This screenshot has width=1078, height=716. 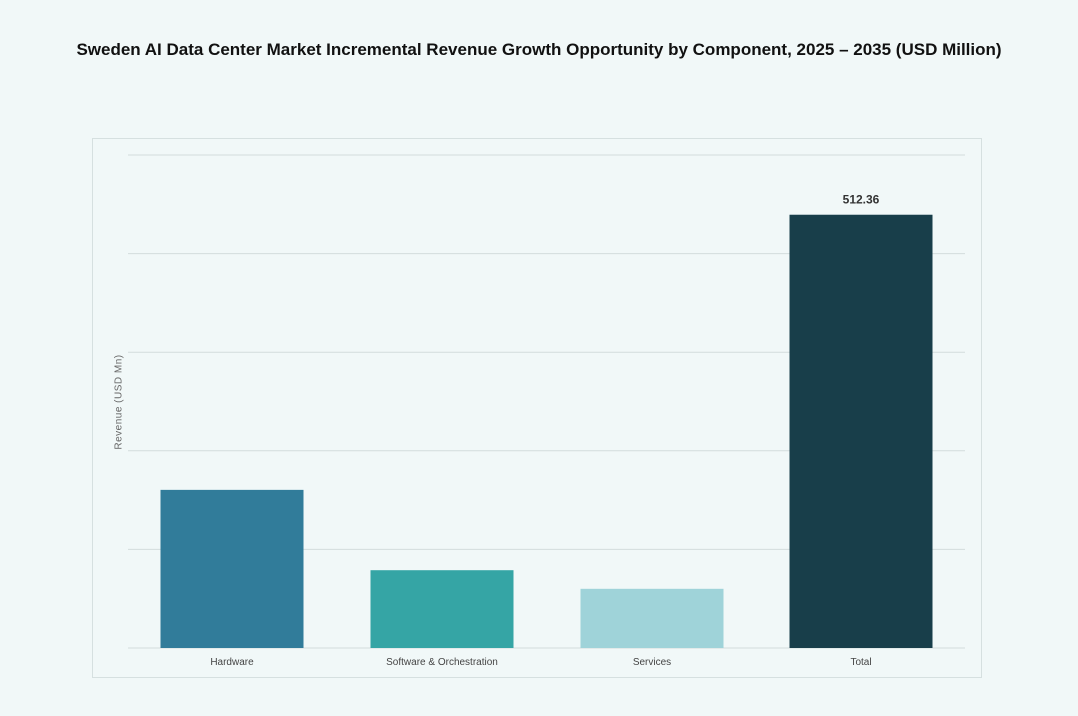 What do you see at coordinates (652, 618) in the screenshot?
I see `bar-services` at bounding box center [652, 618].